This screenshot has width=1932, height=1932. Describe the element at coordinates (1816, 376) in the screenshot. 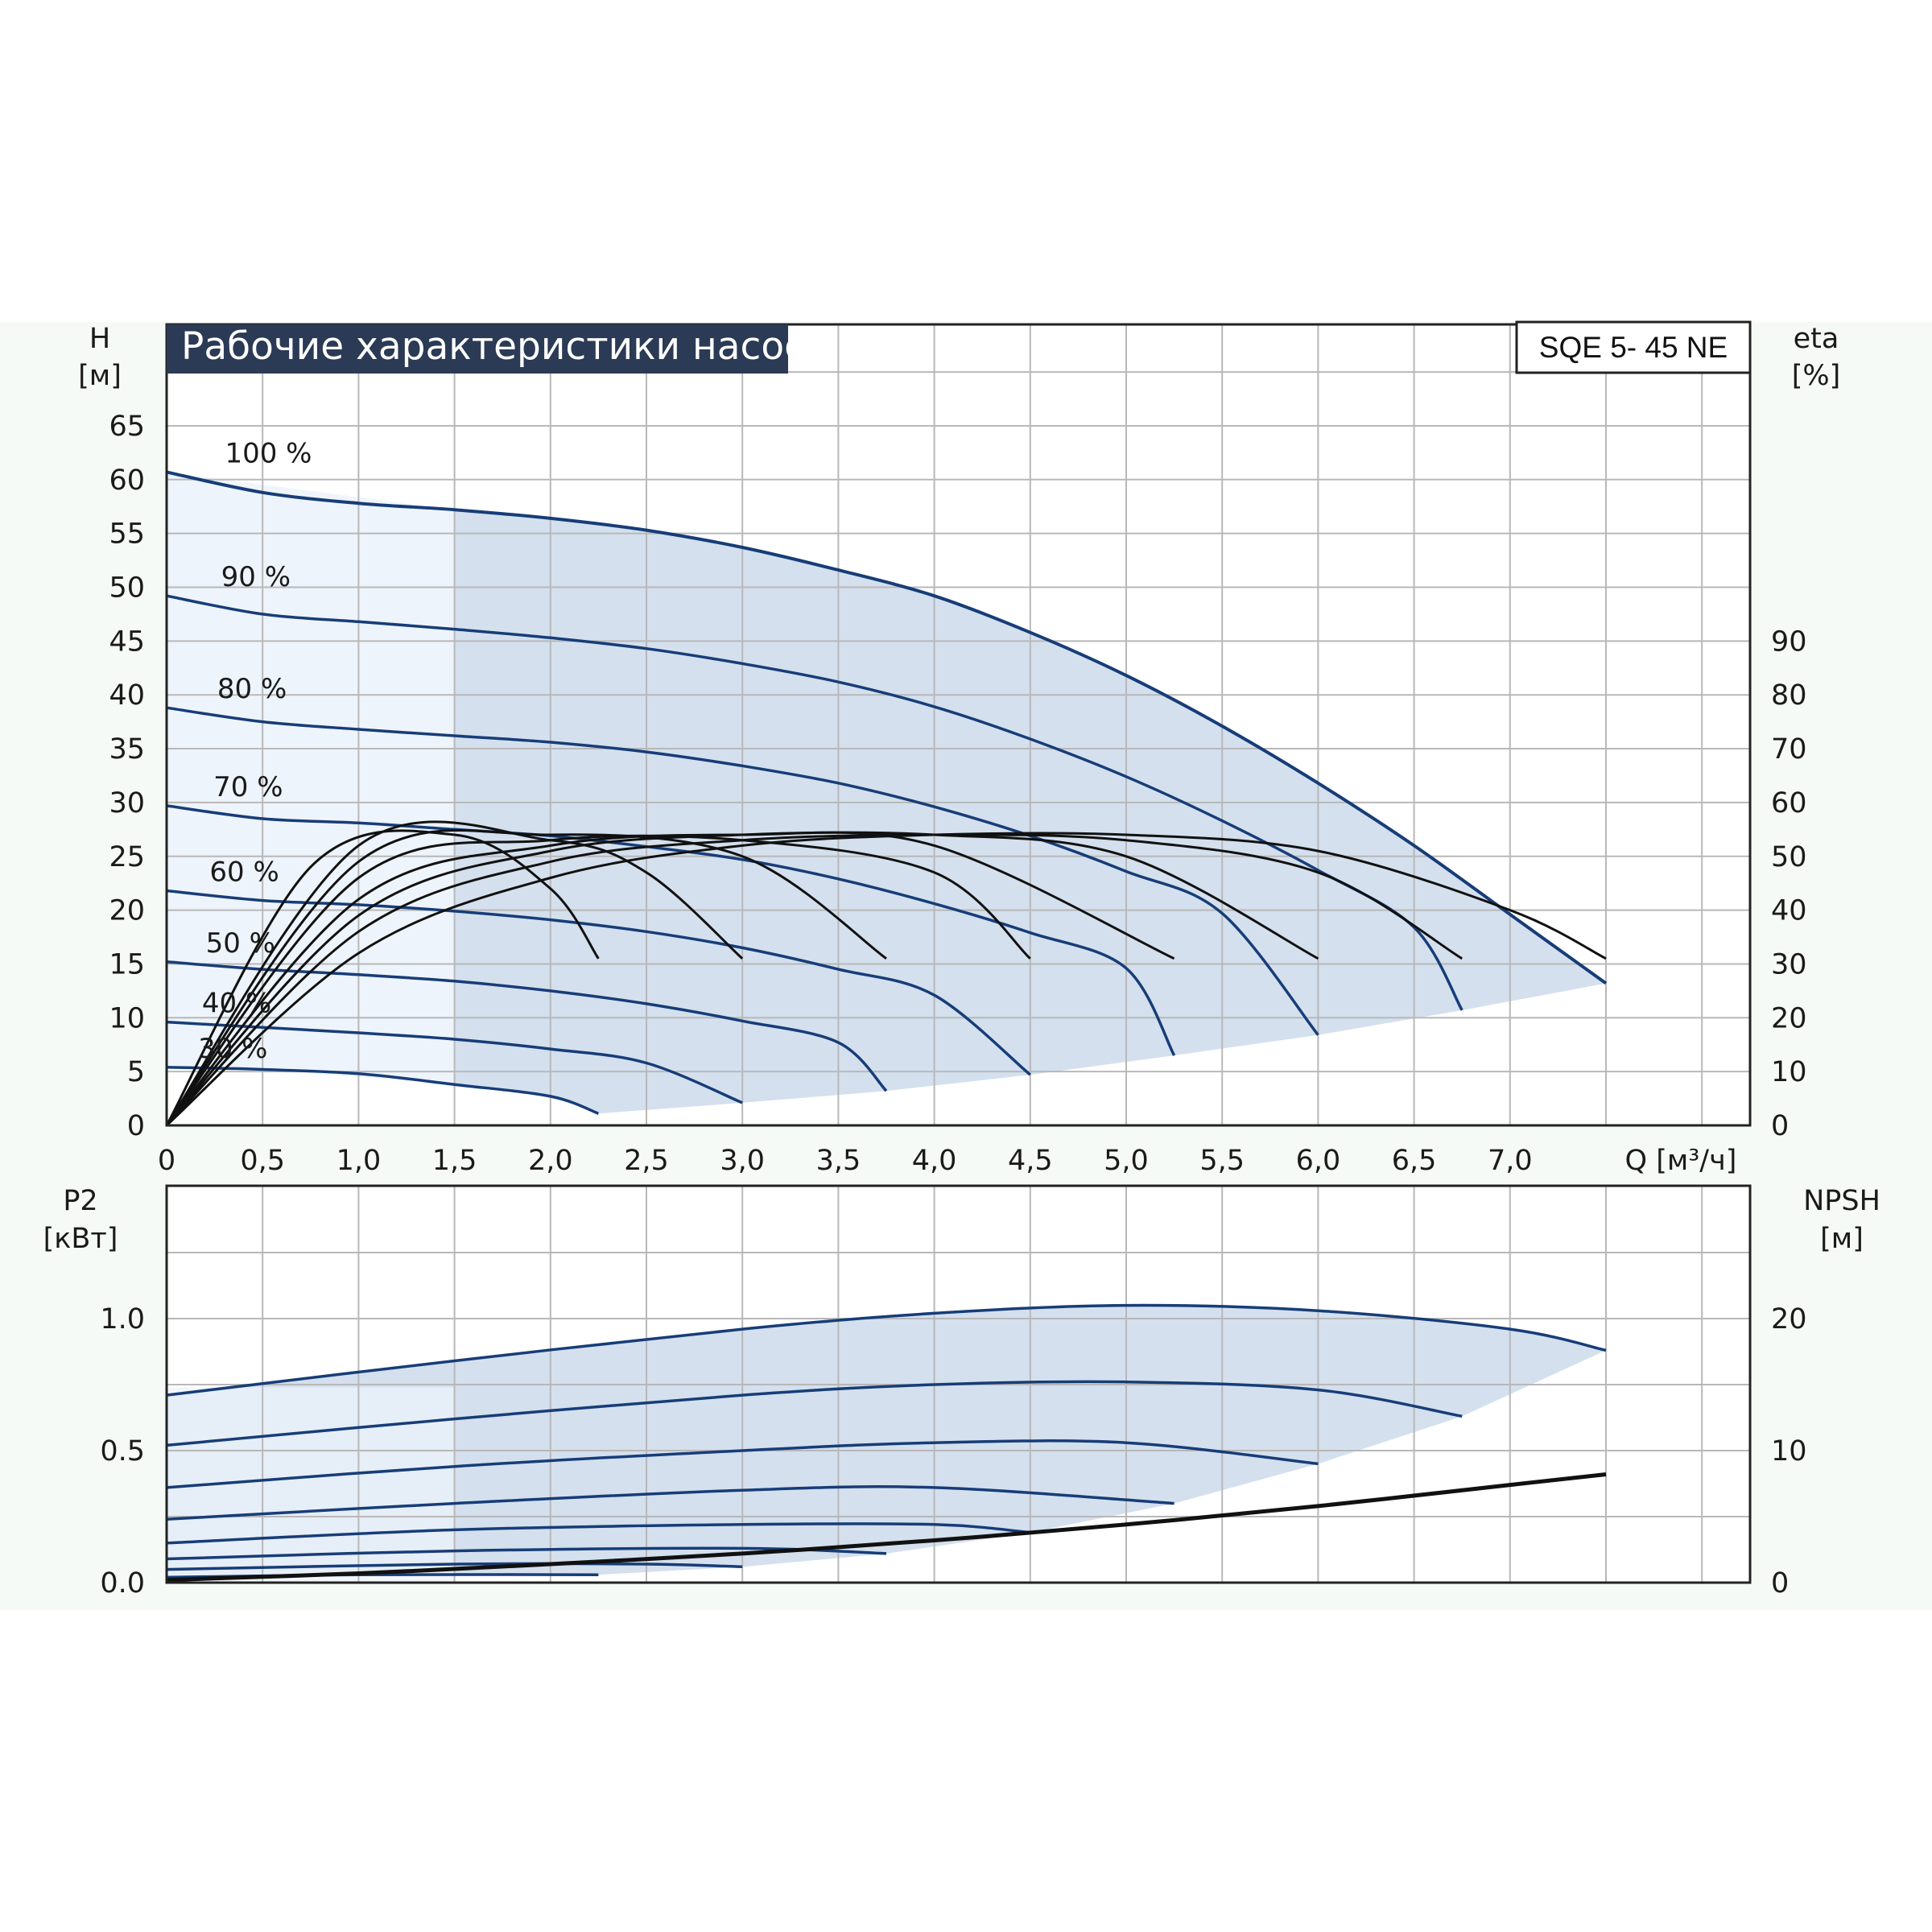

I see `efficiency-axis-unit: [%]` at that location.